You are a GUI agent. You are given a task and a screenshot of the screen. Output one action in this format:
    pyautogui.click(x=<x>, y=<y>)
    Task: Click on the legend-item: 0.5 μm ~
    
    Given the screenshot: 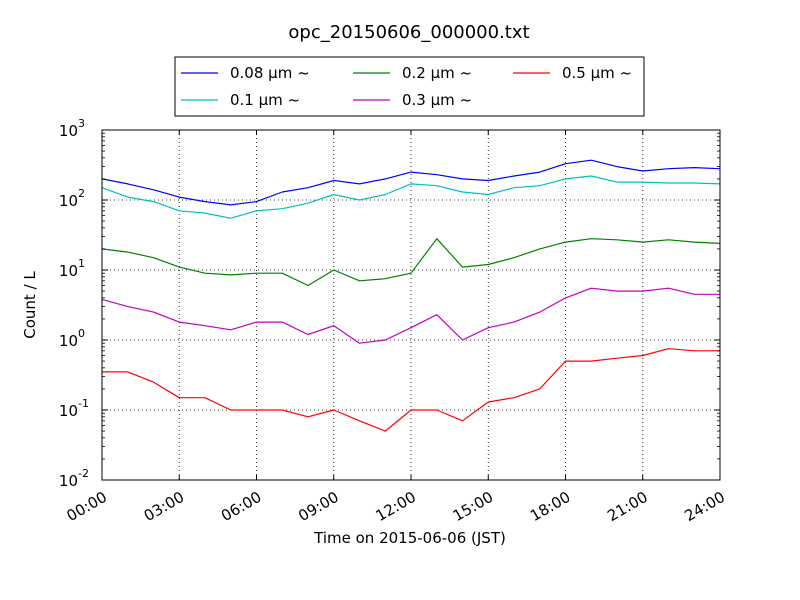 What is the action you would take?
    pyautogui.click(x=572, y=73)
    